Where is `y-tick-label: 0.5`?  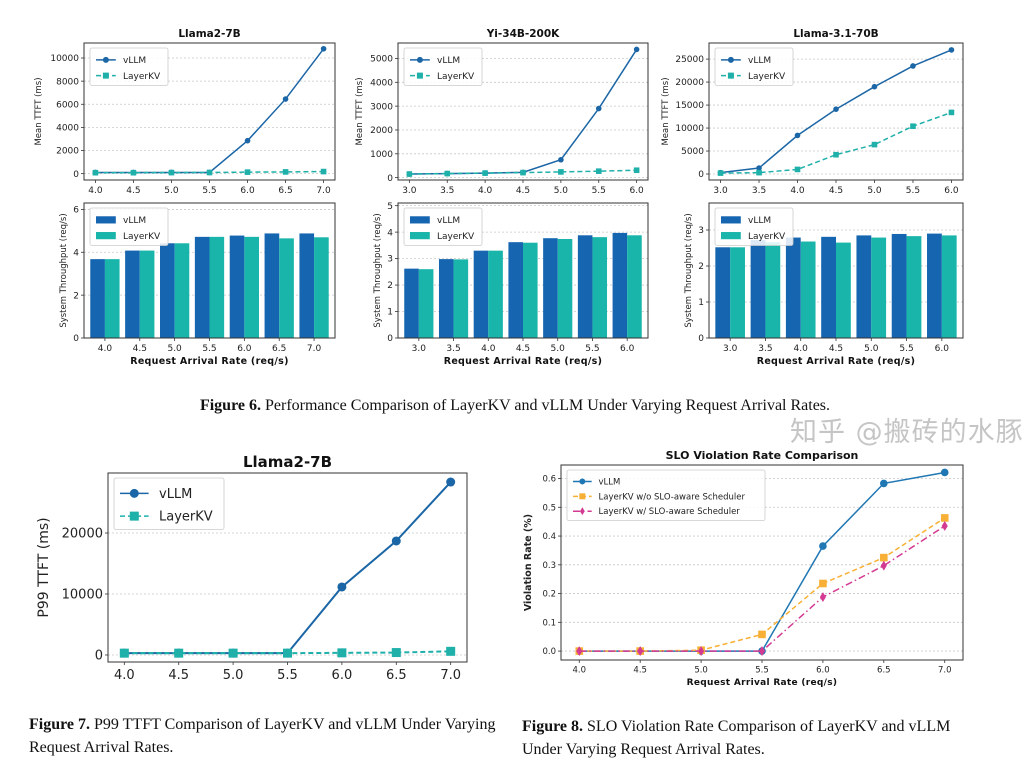 y-tick-label: 0.5 is located at coordinates (549, 508).